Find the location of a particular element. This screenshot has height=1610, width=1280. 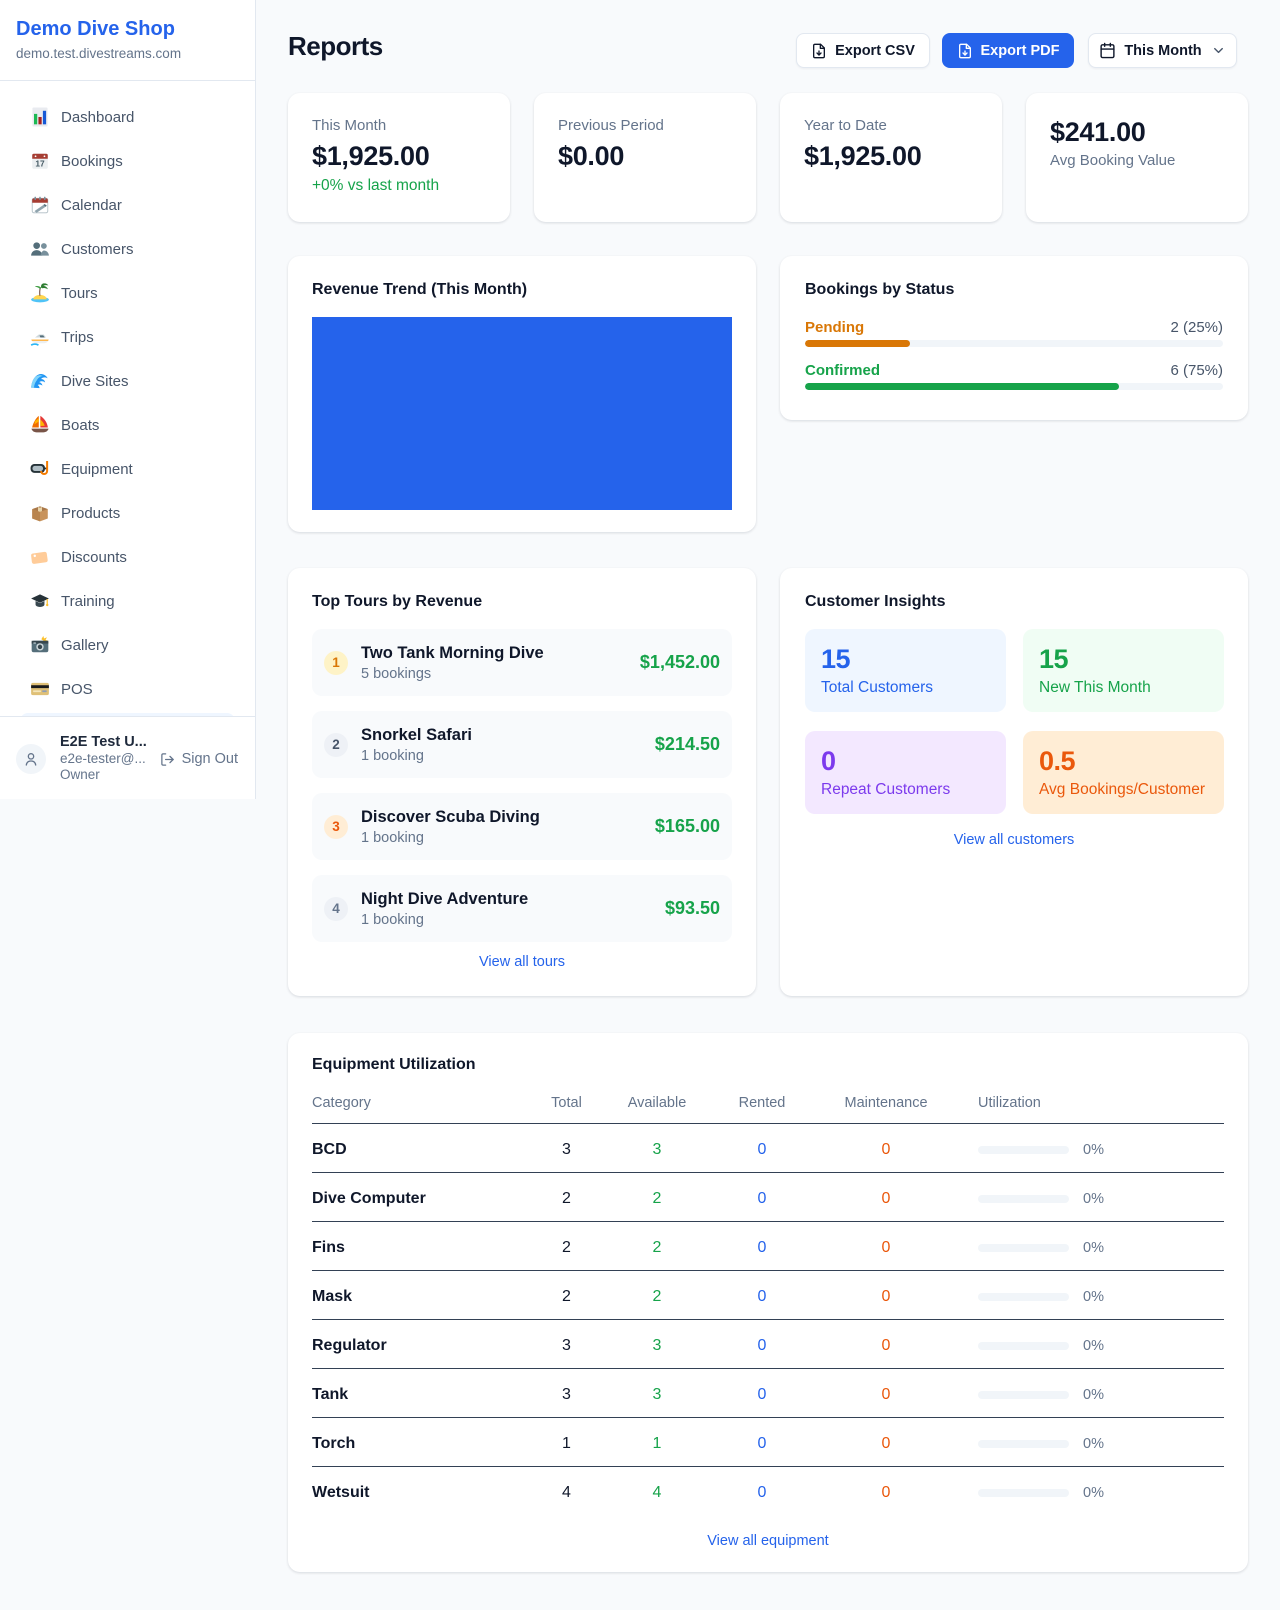

svg-text: 17 is located at coordinates (40, 164).